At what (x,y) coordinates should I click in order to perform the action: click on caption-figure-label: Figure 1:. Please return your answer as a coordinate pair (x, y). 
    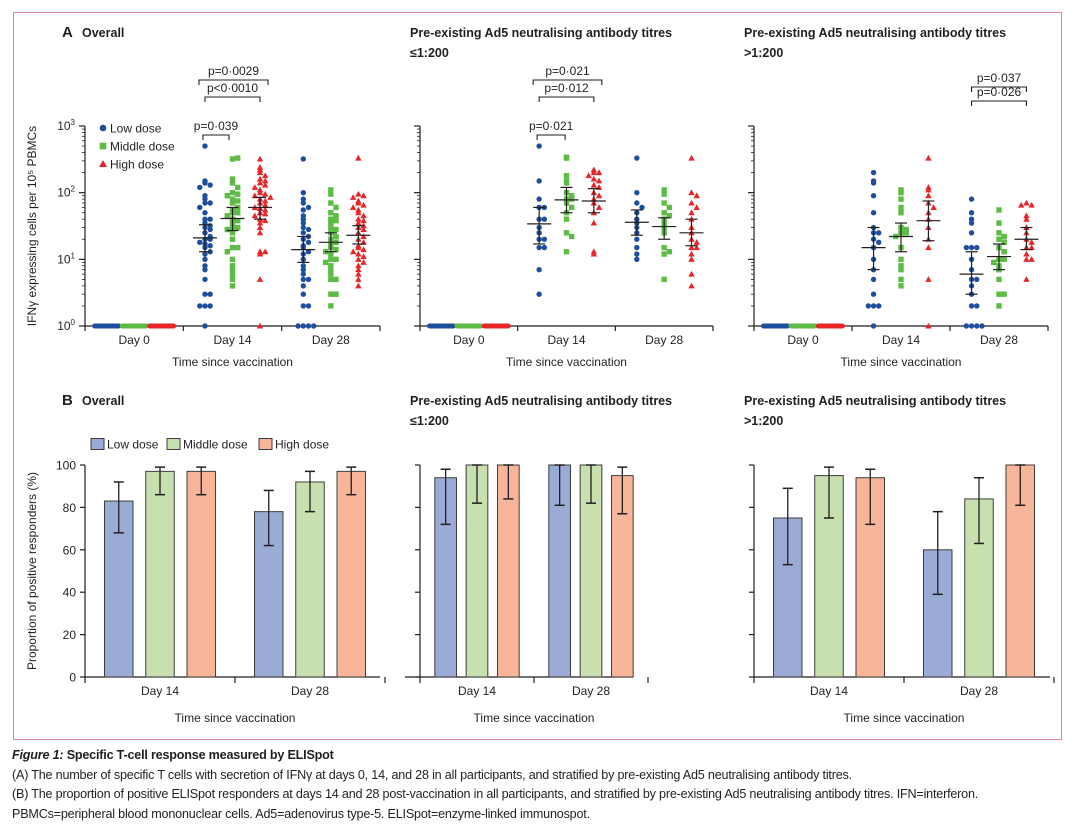
    Looking at the image, I should click on (38, 755).